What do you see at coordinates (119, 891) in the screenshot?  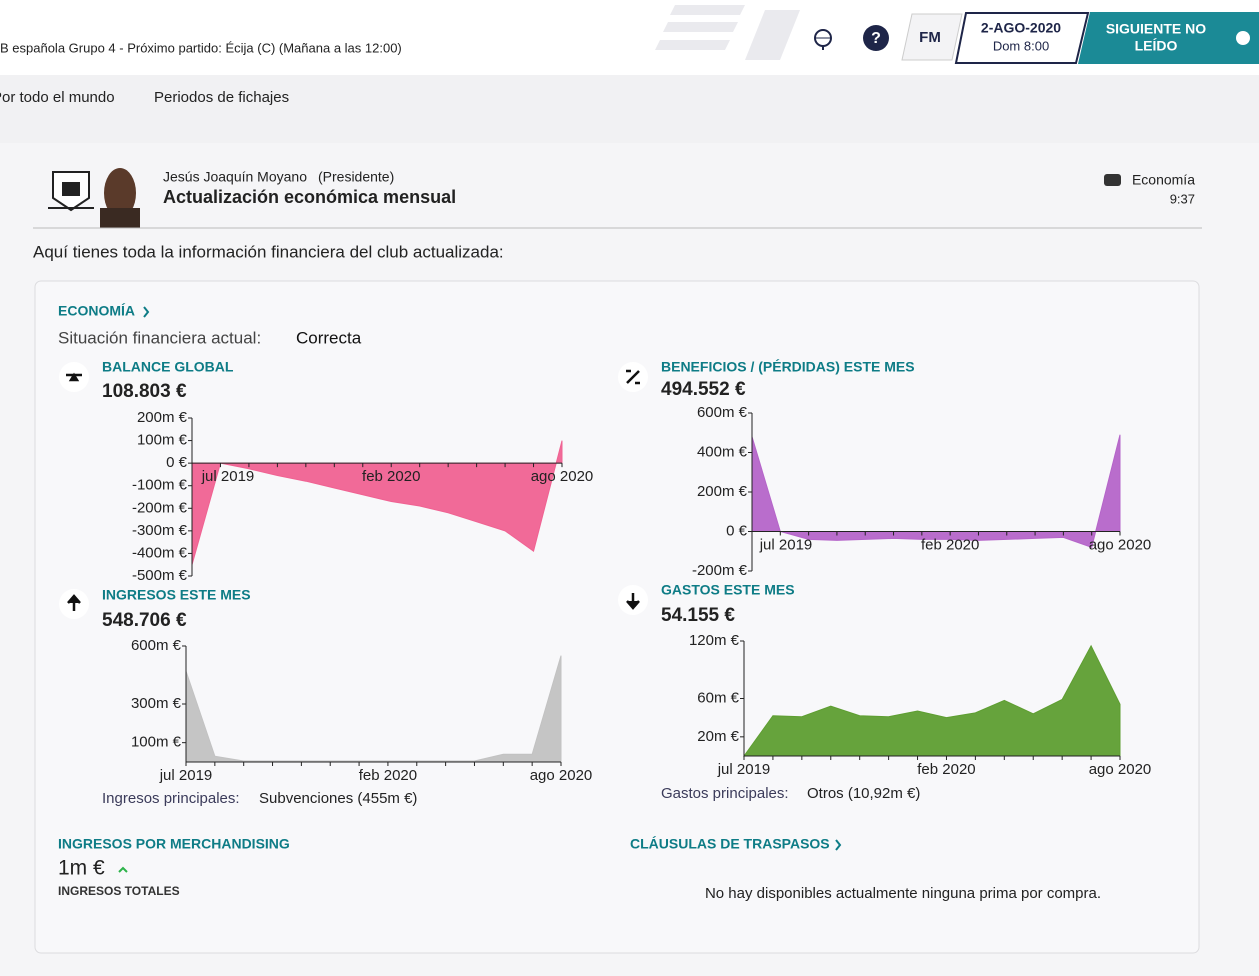 I see `merch-sub: INGRESOS TOTALES` at bounding box center [119, 891].